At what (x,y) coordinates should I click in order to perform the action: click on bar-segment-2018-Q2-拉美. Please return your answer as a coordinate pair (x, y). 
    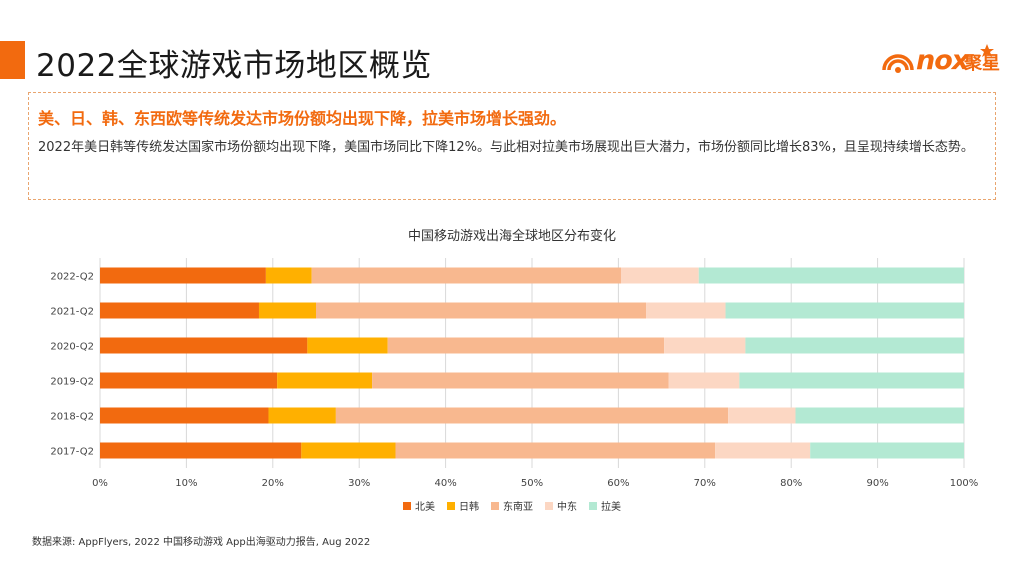
    Looking at the image, I should click on (879, 415).